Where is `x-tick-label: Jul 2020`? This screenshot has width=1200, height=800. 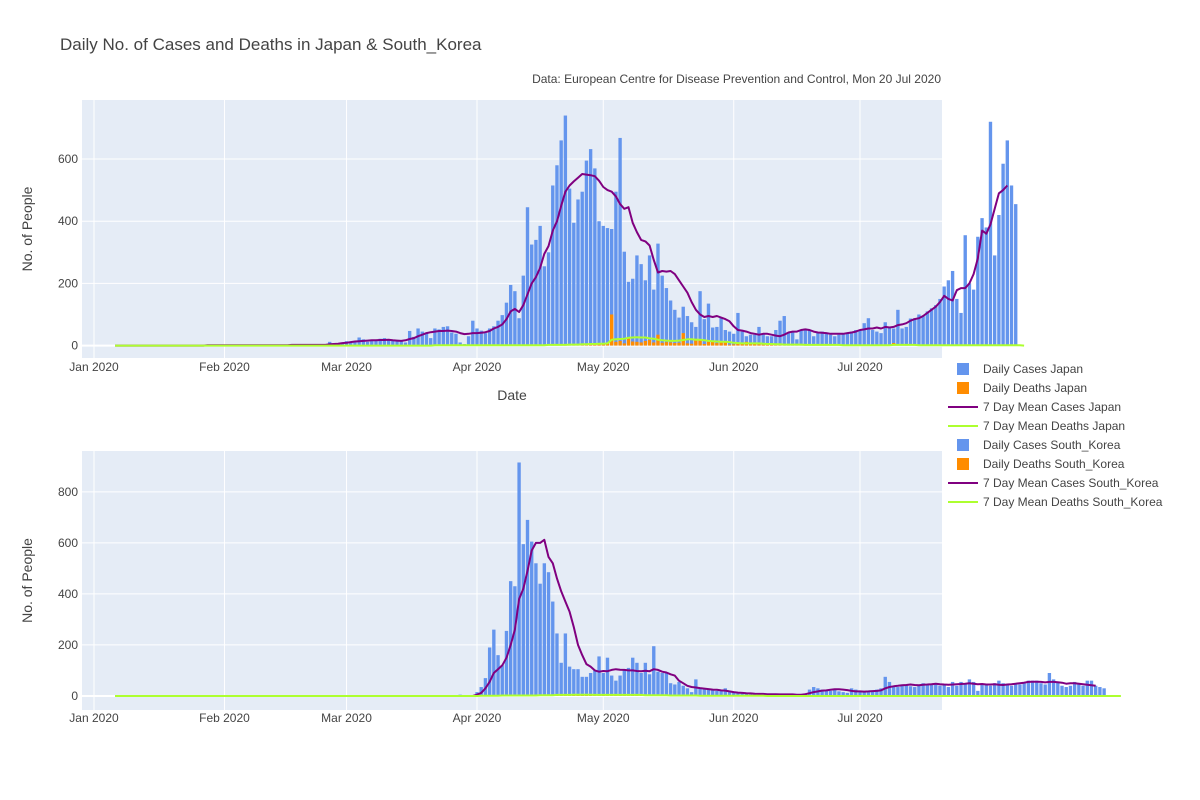
x-tick-label: Jul 2020 is located at coordinates (860, 718).